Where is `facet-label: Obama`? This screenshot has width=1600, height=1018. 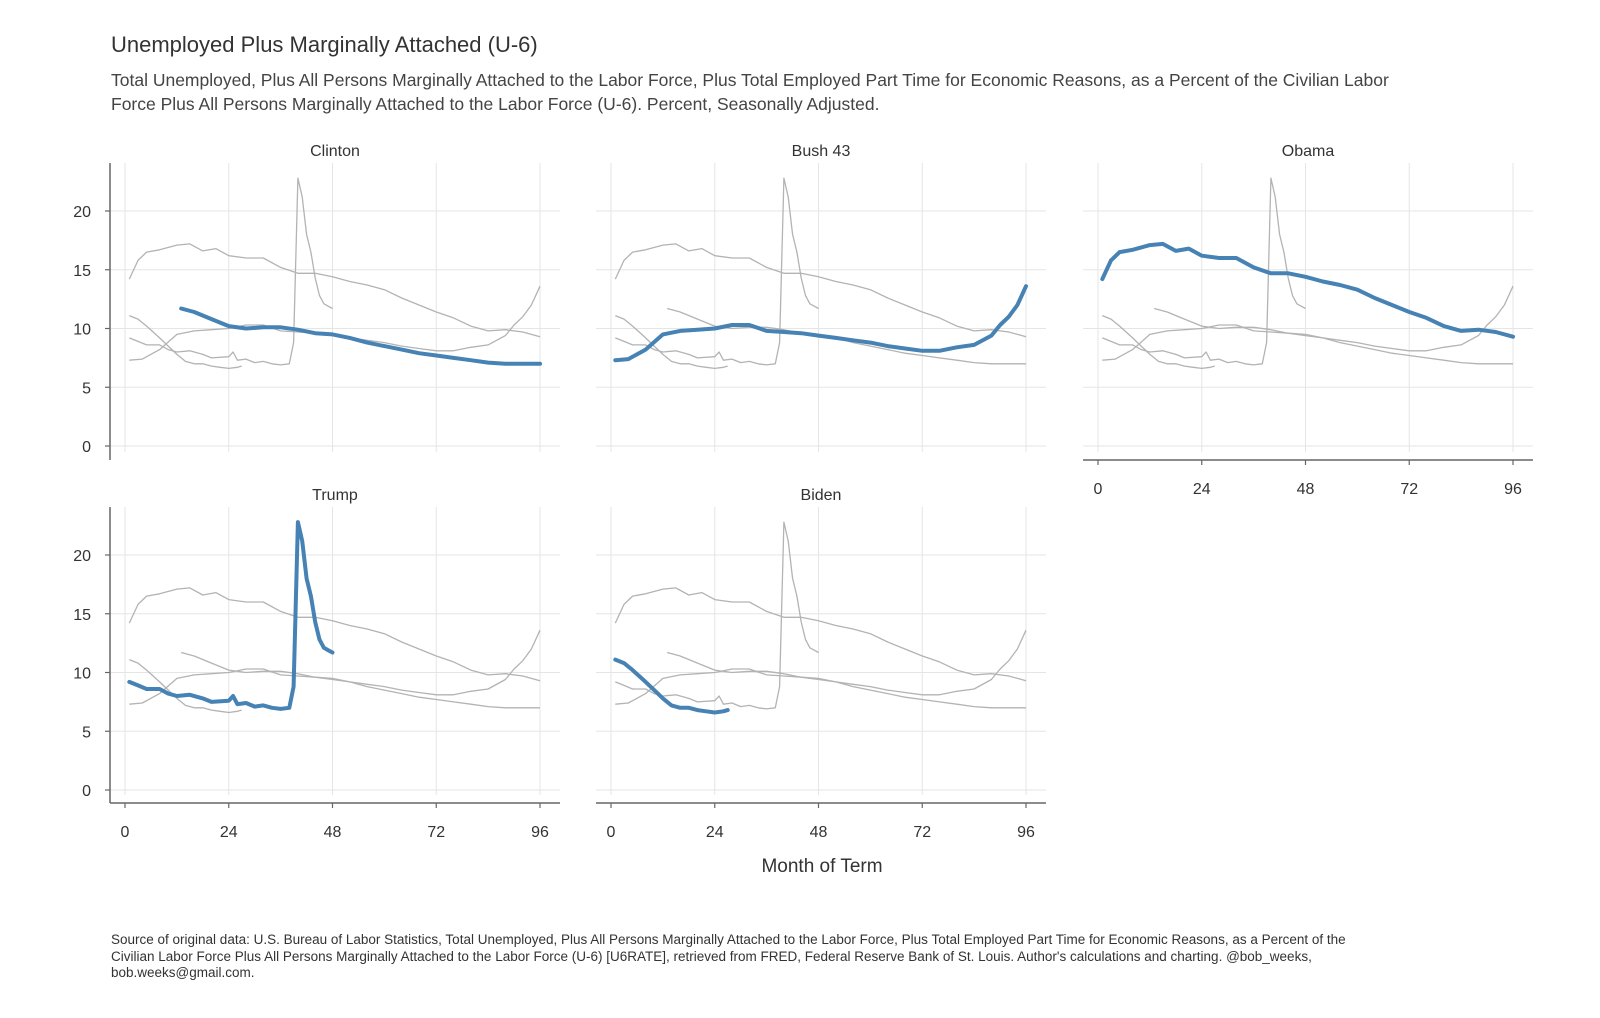 facet-label: Obama is located at coordinates (1308, 151).